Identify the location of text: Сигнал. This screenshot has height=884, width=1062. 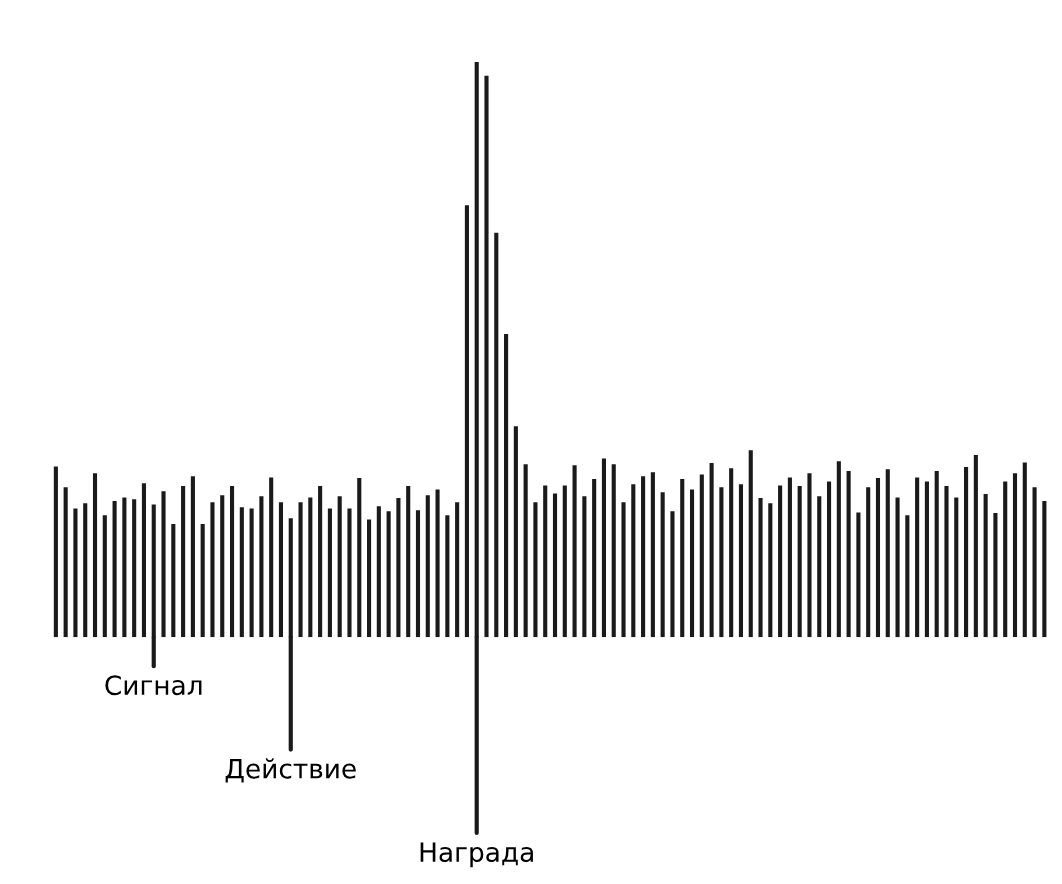
(153, 685).